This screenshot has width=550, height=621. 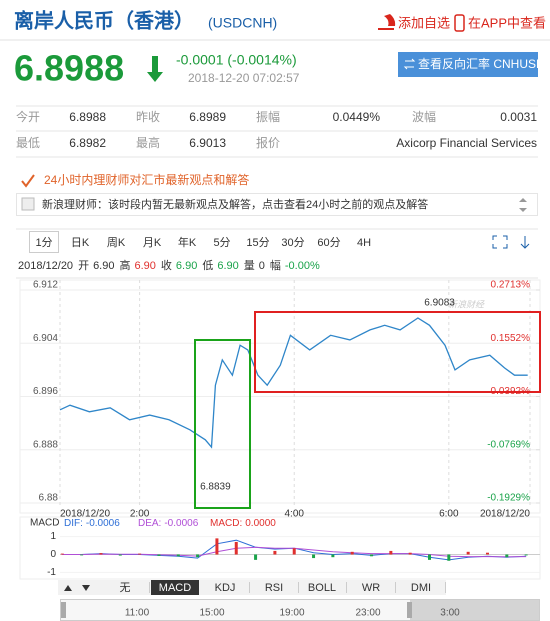 What do you see at coordinates (152, 243) in the screenshot?
I see `period-tab: 月K` at bounding box center [152, 243].